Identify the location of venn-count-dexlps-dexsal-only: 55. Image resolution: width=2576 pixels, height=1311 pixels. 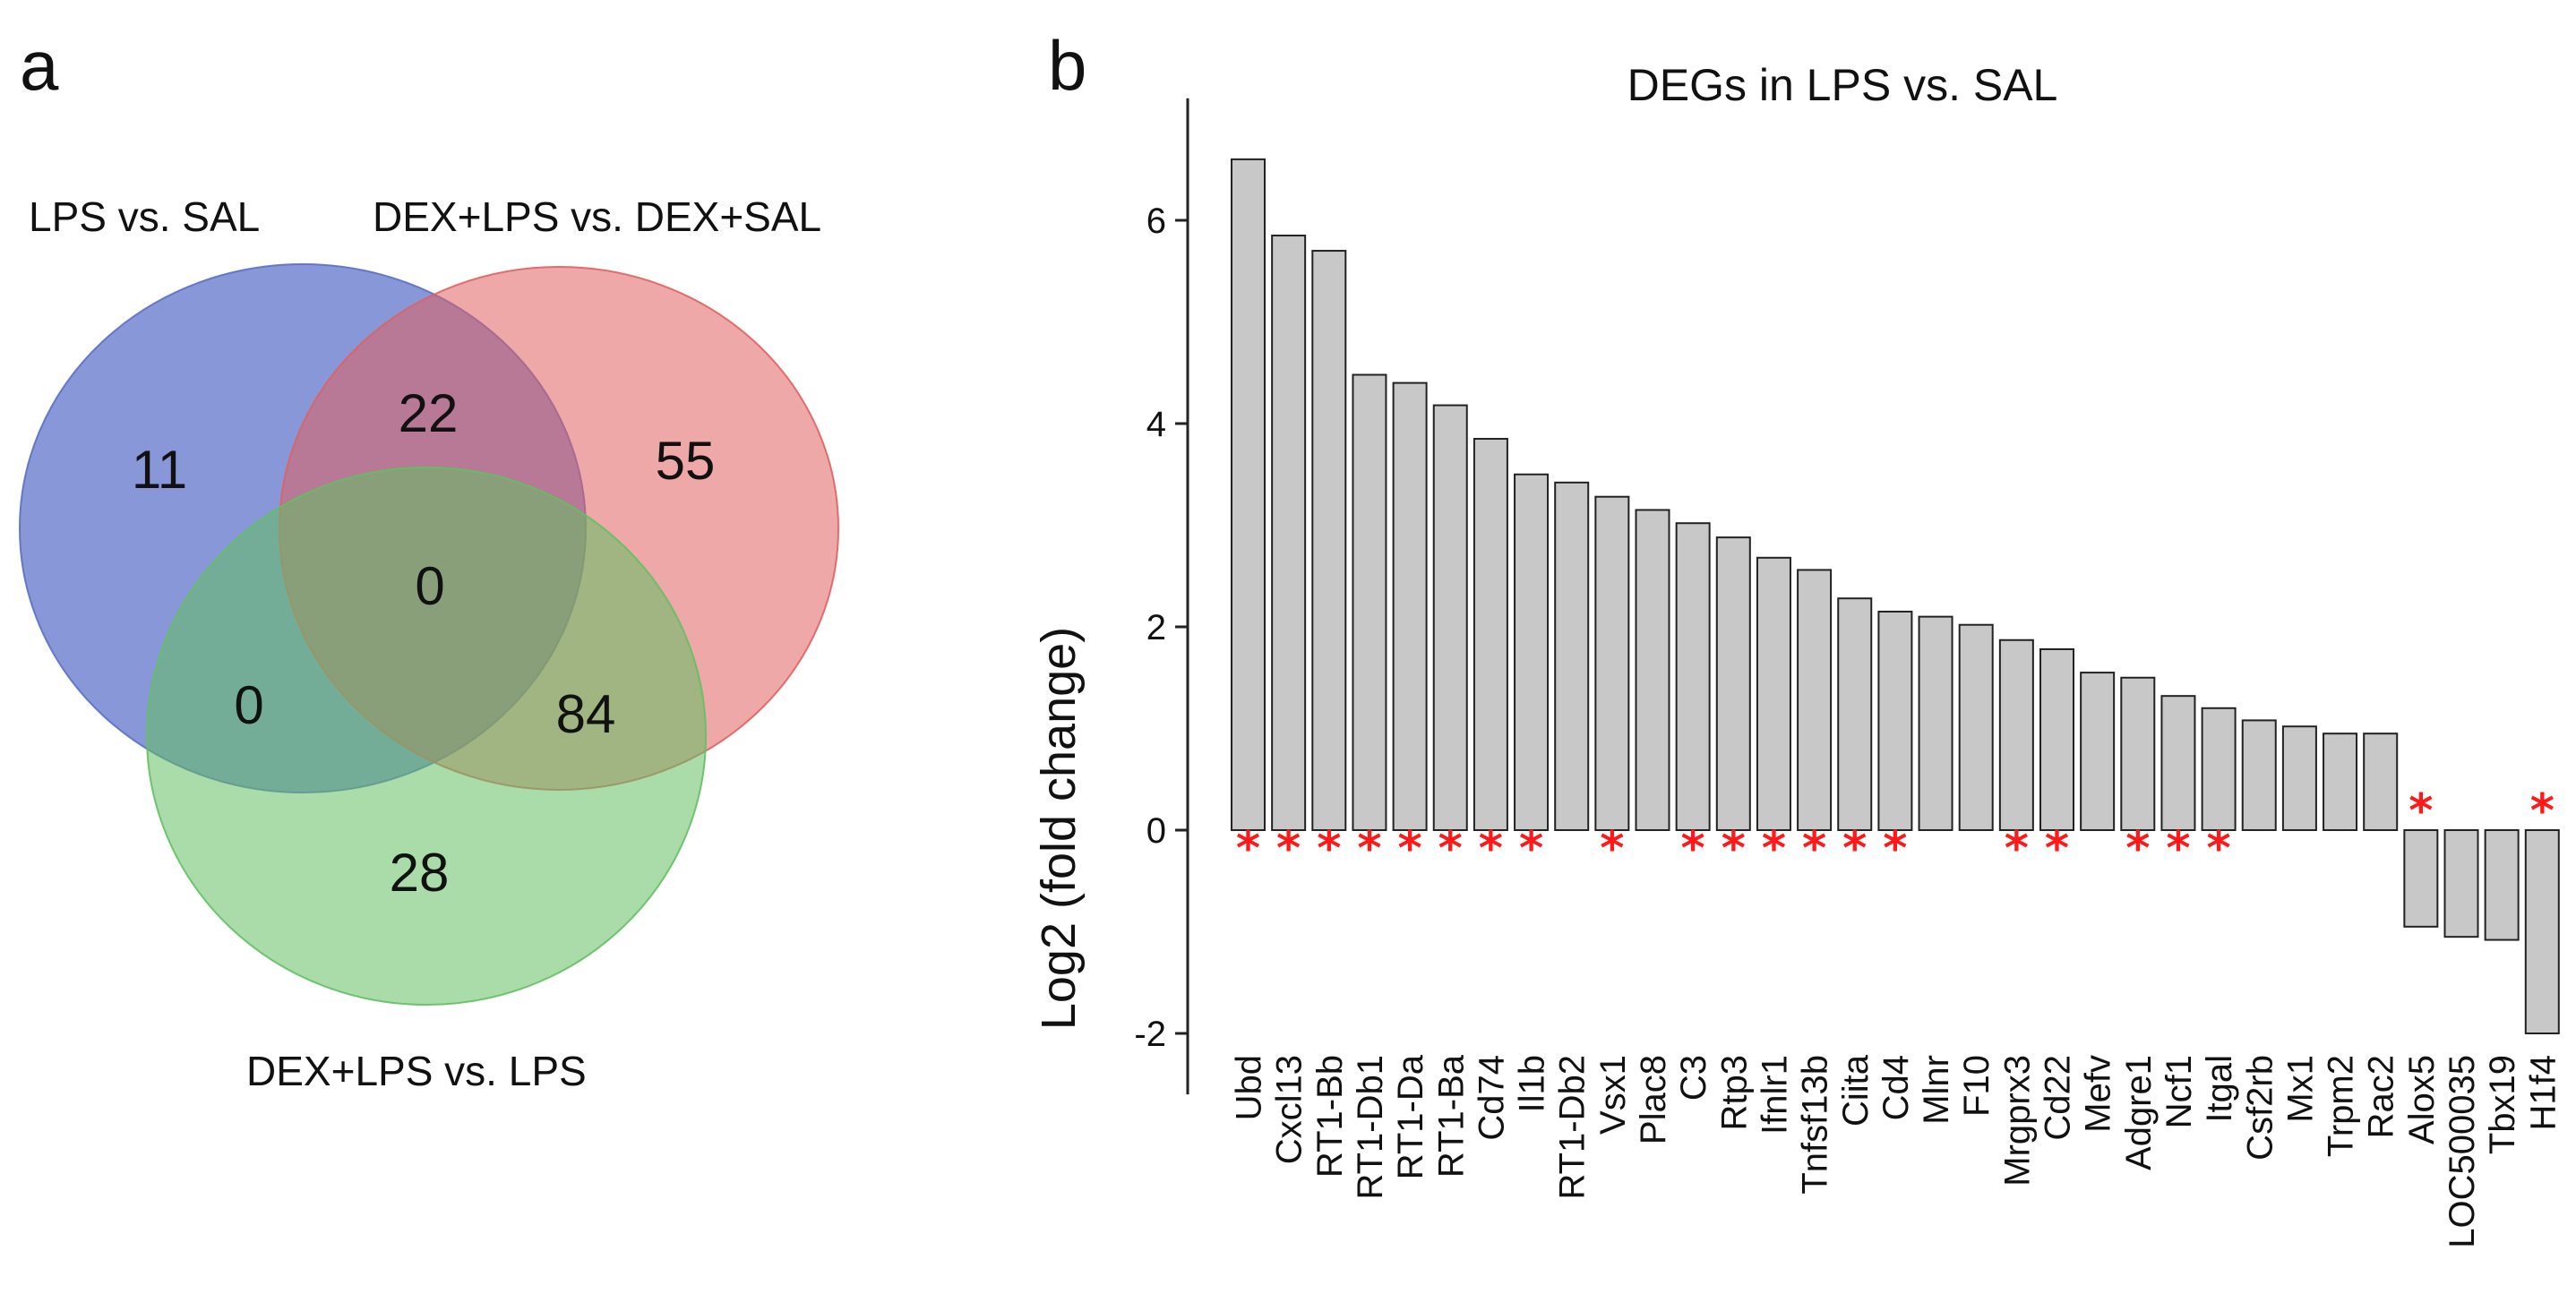
(686, 461).